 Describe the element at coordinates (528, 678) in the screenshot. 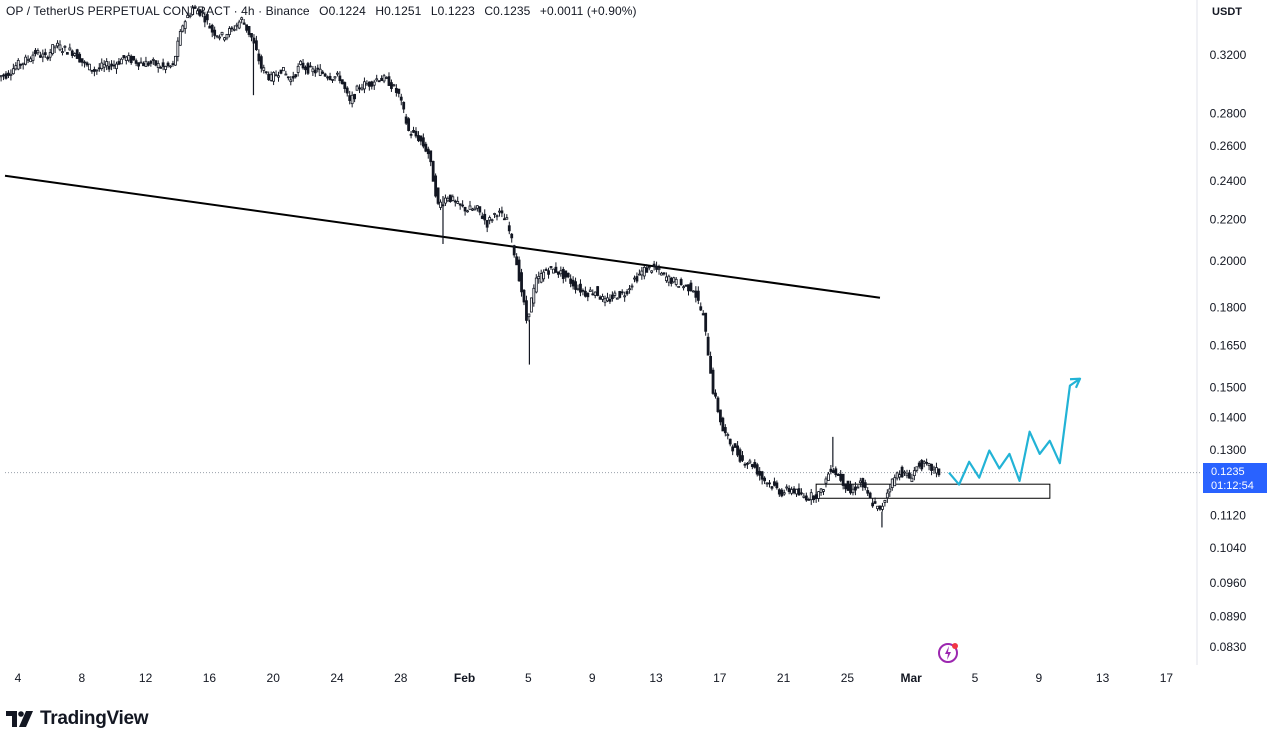

I see `x-tick-label: 5` at that location.